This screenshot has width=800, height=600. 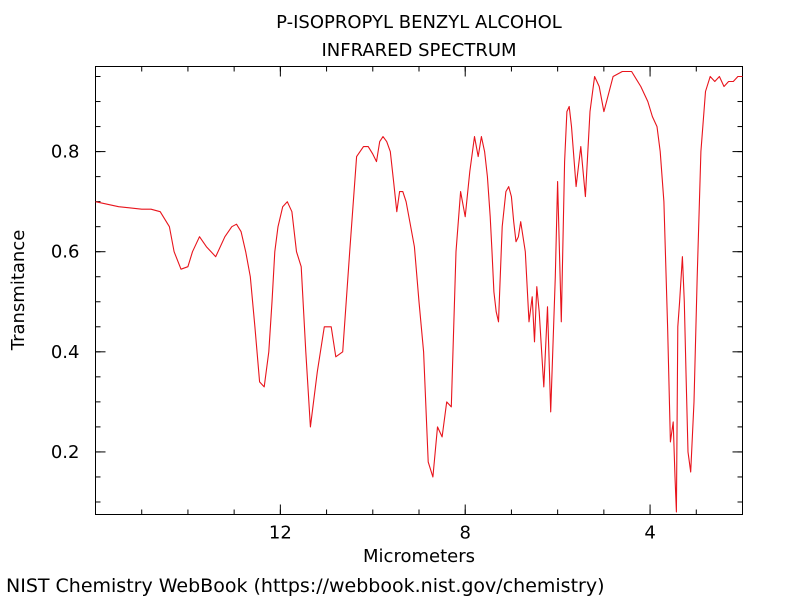 What do you see at coordinates (18, 291) in the screenshot?
I see `y-axis-label: Transmitance` at bounding box center [18, 291].